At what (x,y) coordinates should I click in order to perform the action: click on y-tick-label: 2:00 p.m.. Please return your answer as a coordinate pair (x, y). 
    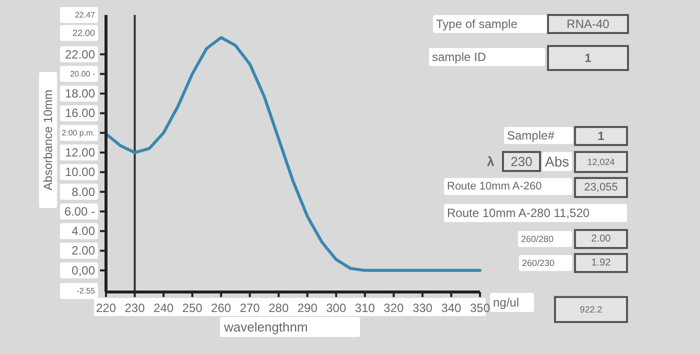
    Looking at the image, I should click on (78, 133).